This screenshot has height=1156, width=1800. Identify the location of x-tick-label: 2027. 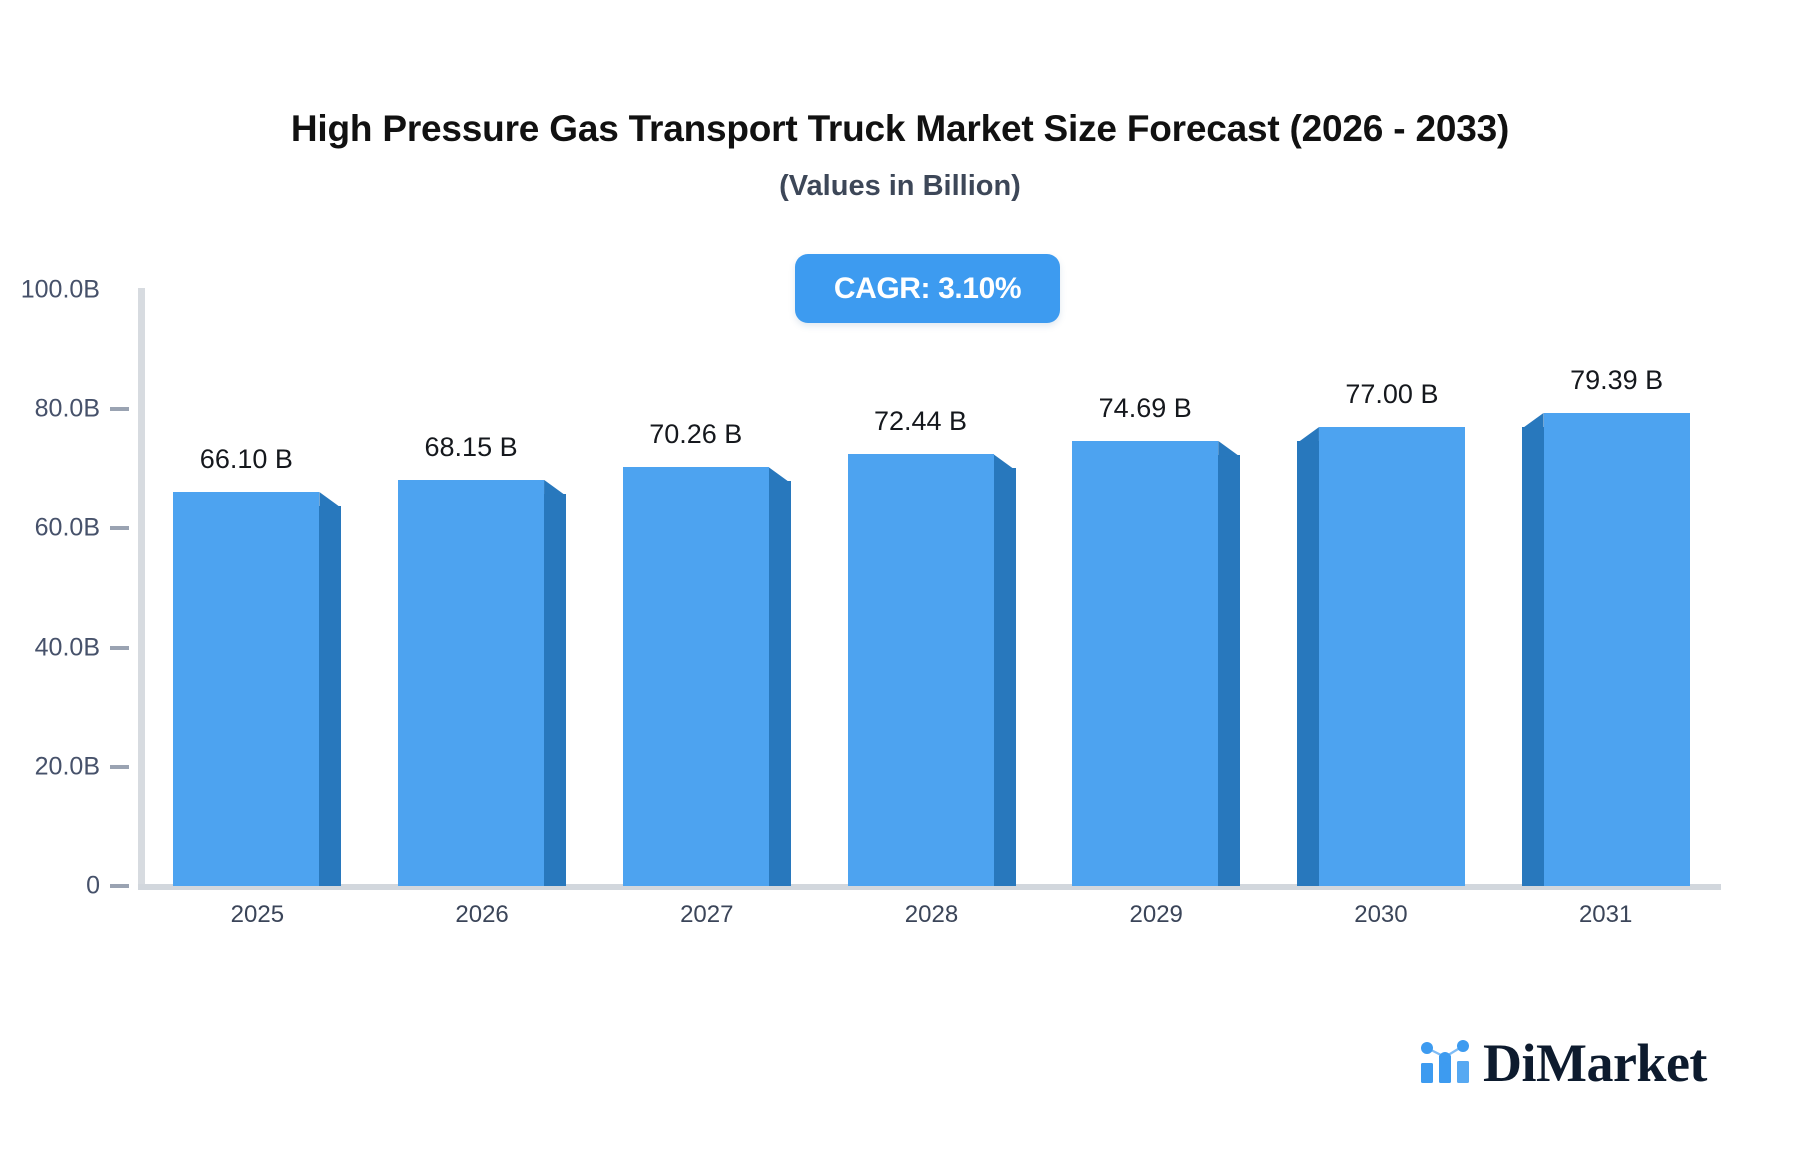
(707, 914).